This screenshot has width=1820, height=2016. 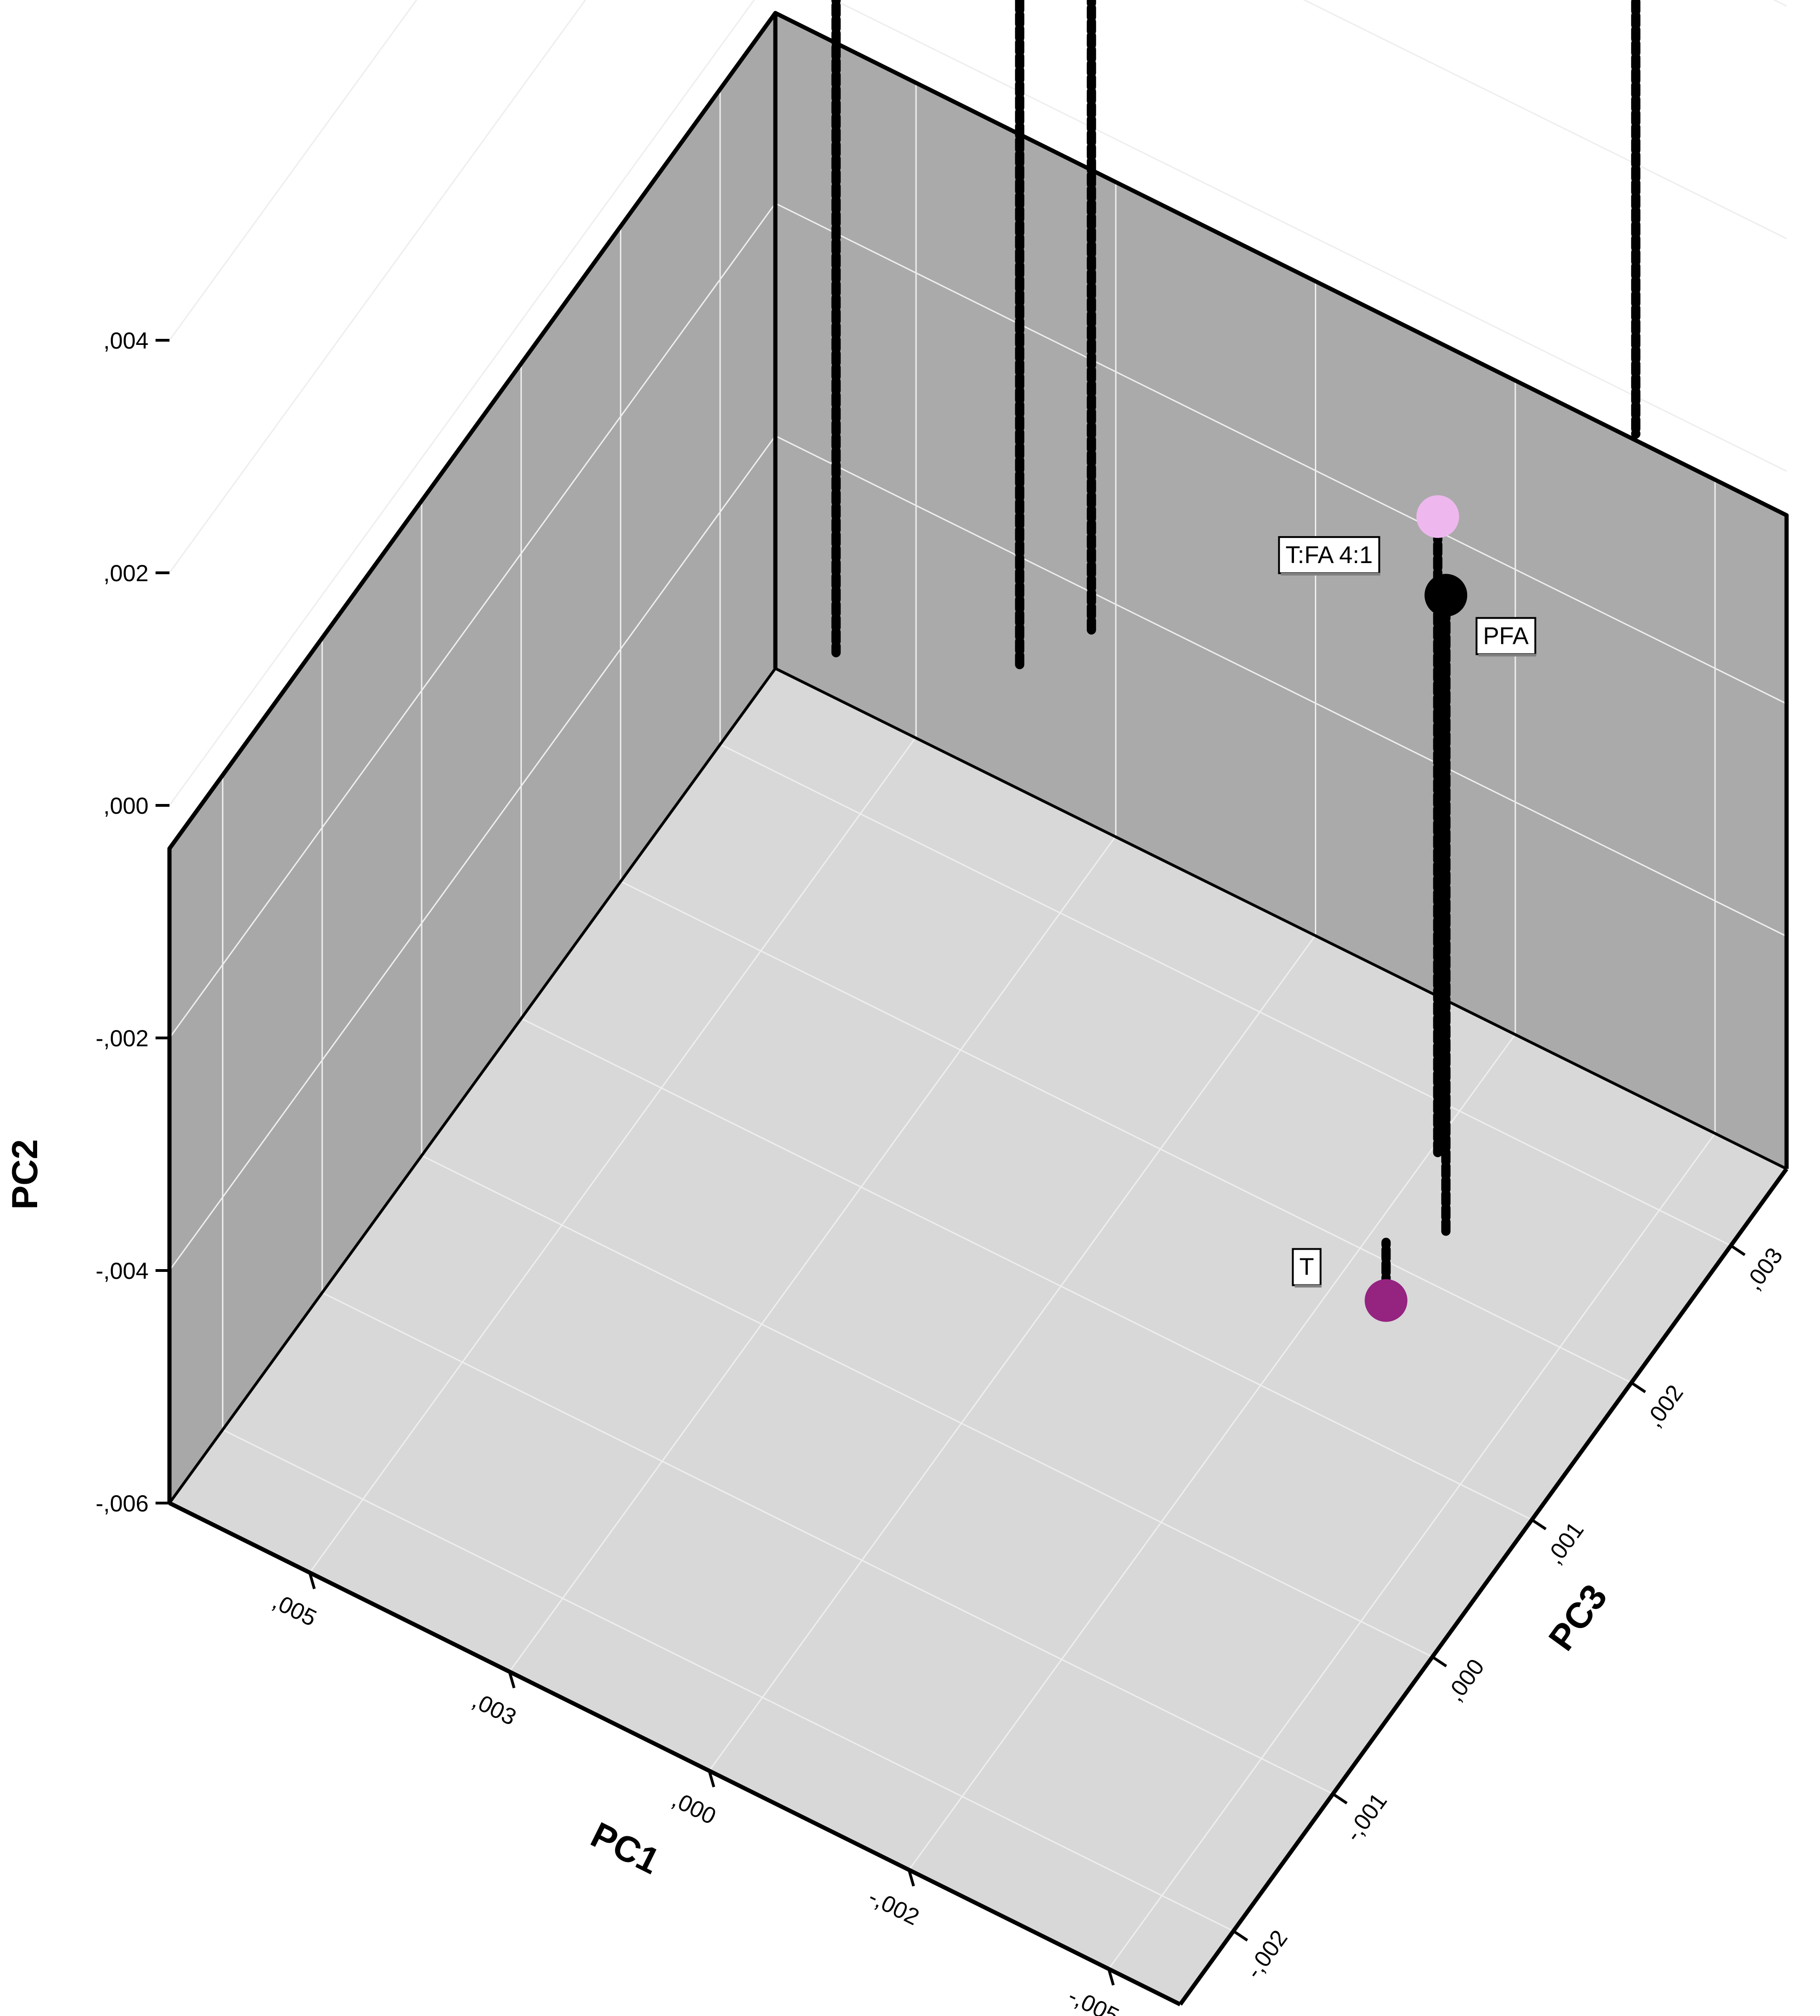 I want to click on pc3-tick-label: ,003, so click(x=1764, y=1269).